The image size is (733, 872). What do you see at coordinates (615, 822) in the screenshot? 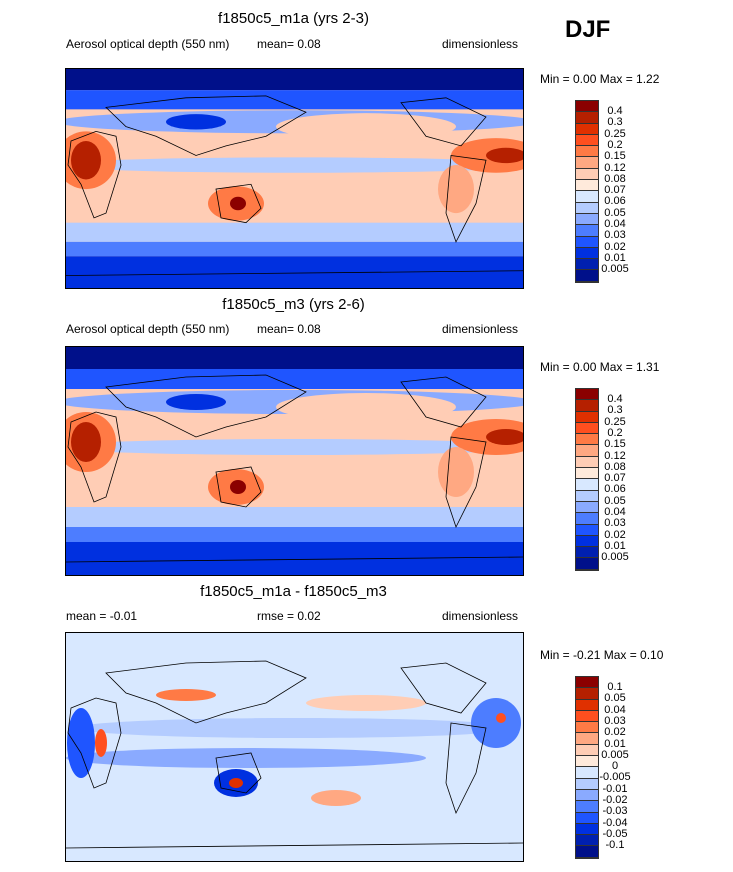
I see `colorbar-label: -0.04` at bounding box center [615, 822].